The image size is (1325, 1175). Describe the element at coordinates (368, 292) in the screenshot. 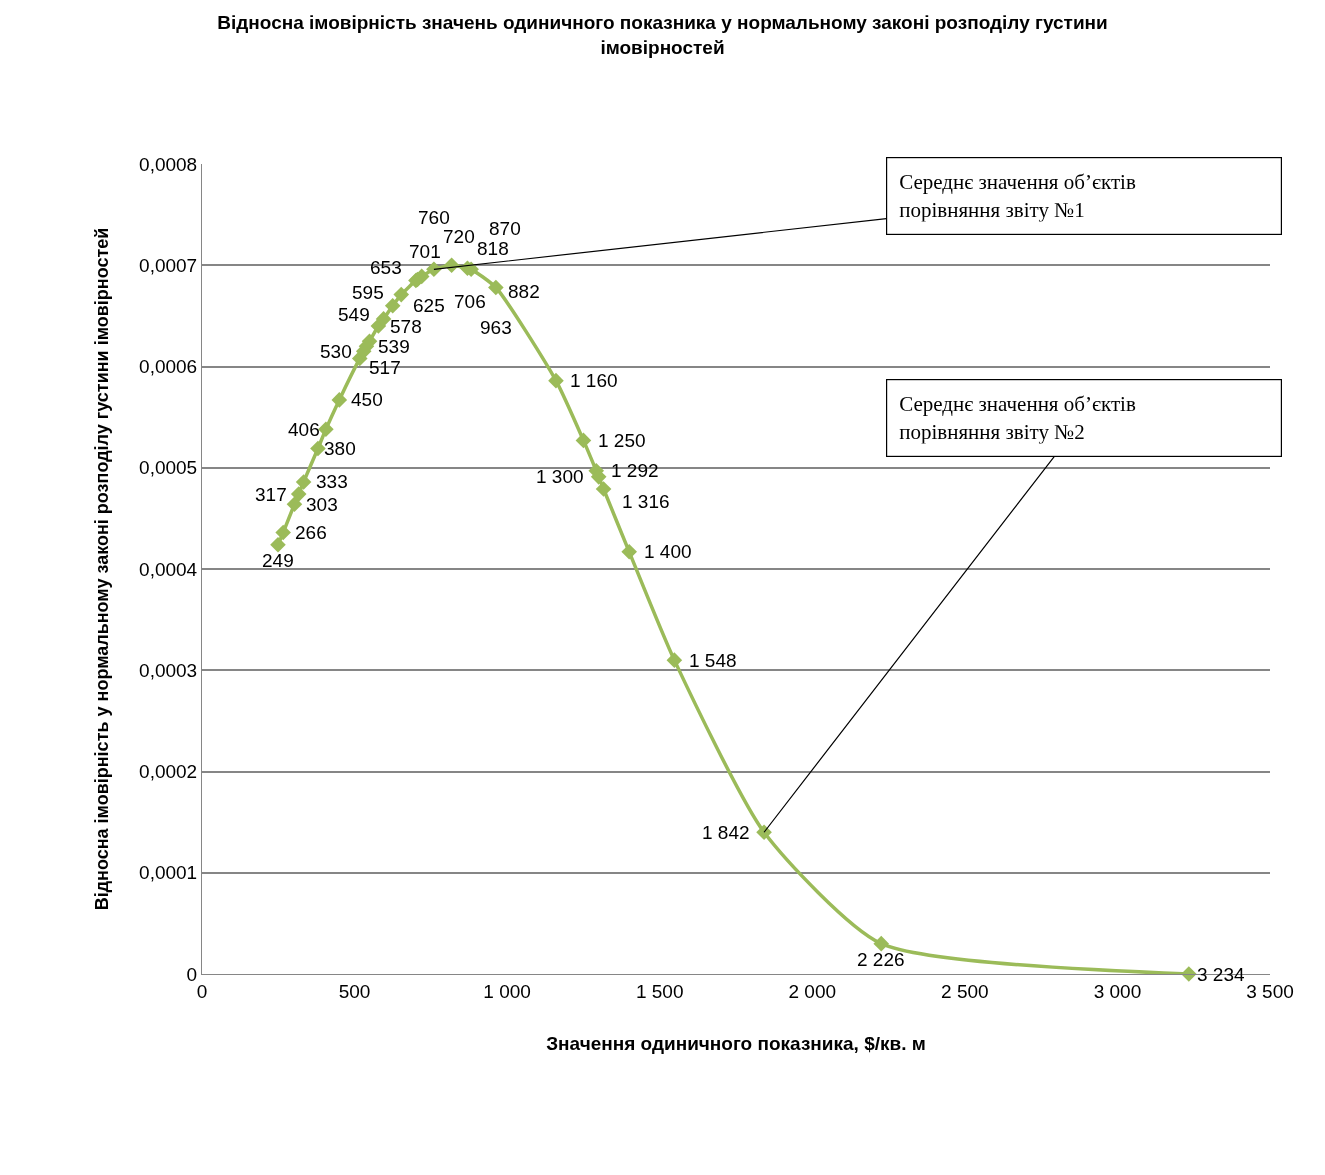

I see `annotation: 595` at that location.